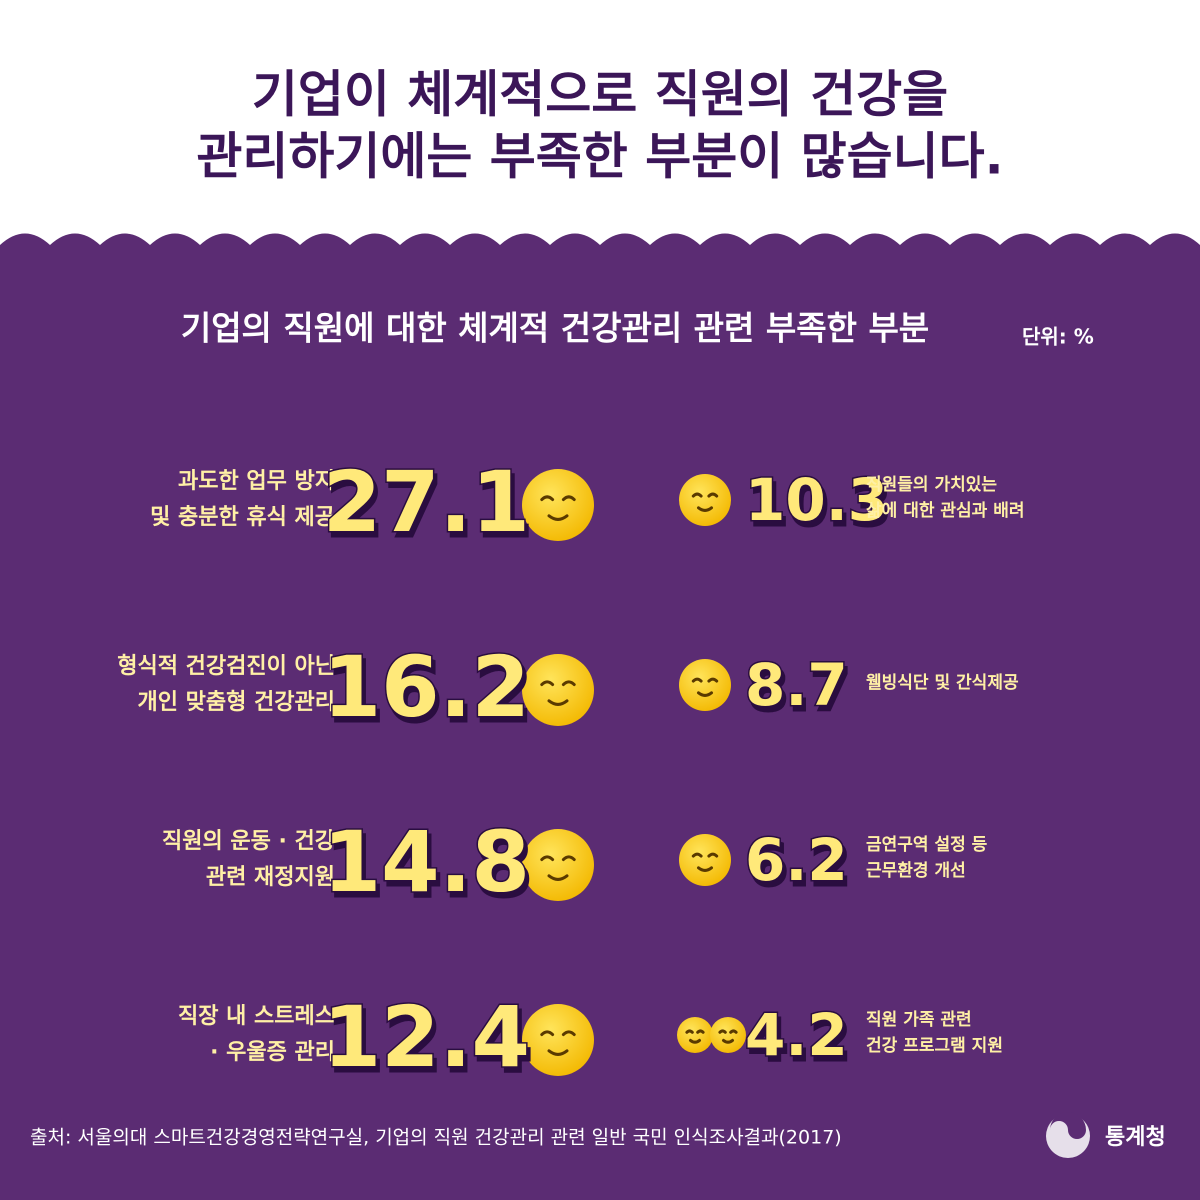  Describe the element at coordinates (945, 511) in the screenshot. I see `item-label: 삶에 대한 관심과 배려` at that location.